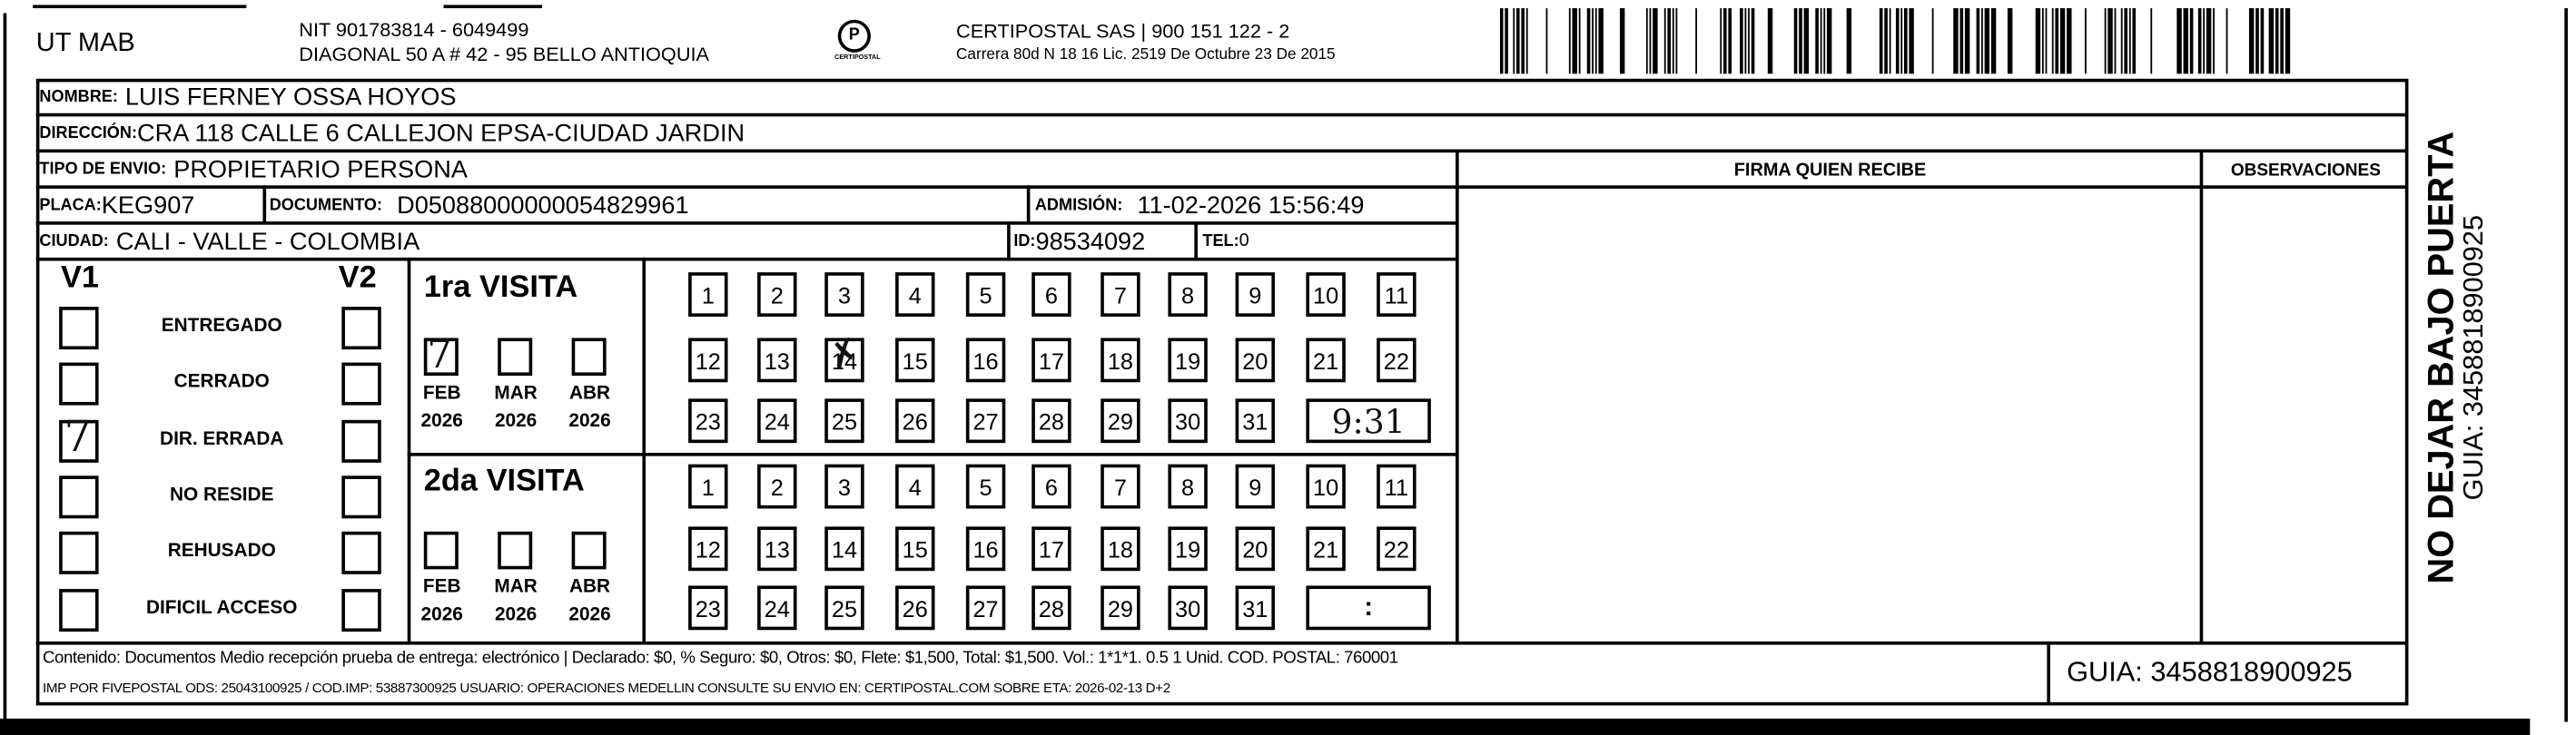 The height and width of the screenshot is (735, 2576). I want to click on divider, so click(932, 454).